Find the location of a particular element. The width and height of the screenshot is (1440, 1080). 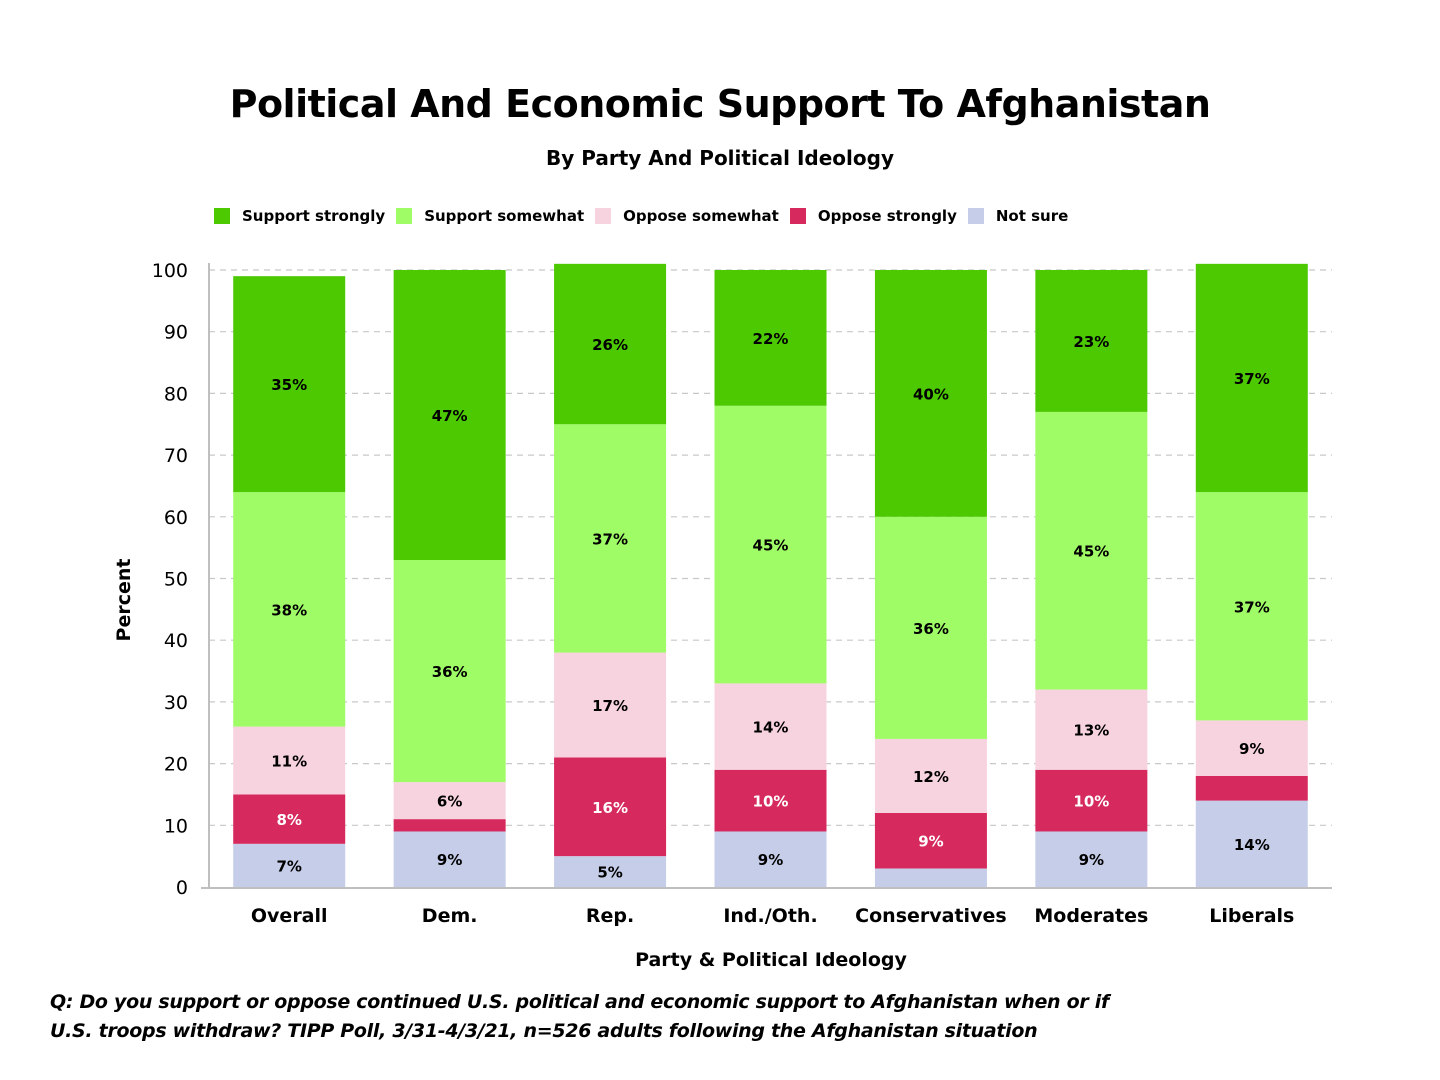

data-label: 7% is located at coordinates (288, 866).